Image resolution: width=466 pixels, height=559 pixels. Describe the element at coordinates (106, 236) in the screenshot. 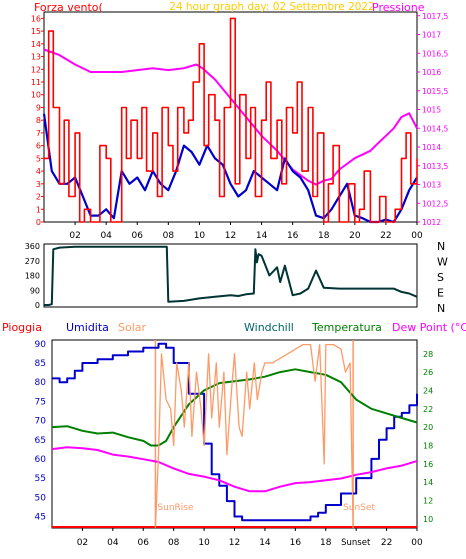

I see `wind-x-tick-label: 04` at that location.